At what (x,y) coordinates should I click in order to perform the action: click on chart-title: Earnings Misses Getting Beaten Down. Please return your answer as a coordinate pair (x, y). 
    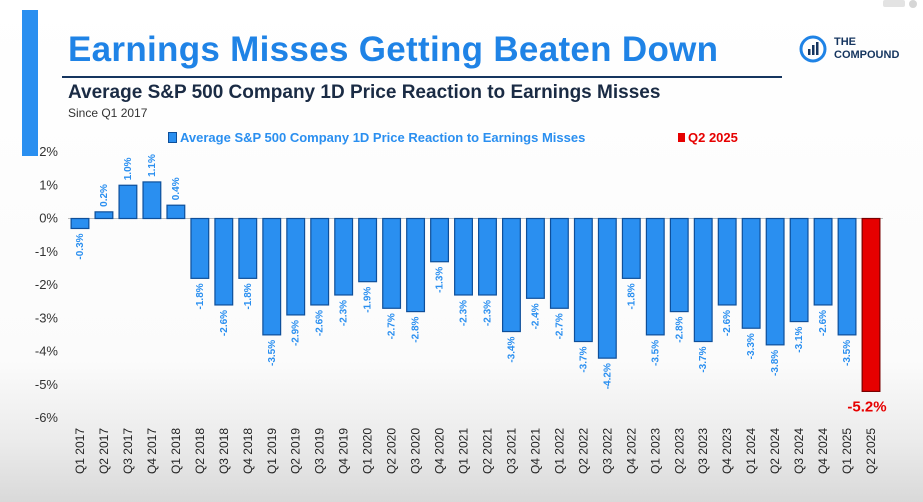
    Looking at the image, I should click on (393, 49).